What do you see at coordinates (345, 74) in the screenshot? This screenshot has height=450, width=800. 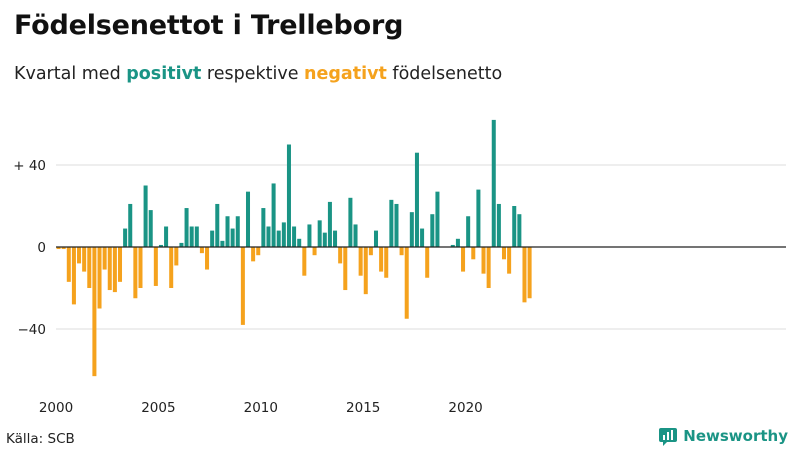 I see `subtitle-negative-word: negativt` at bounding box center [345, 74].